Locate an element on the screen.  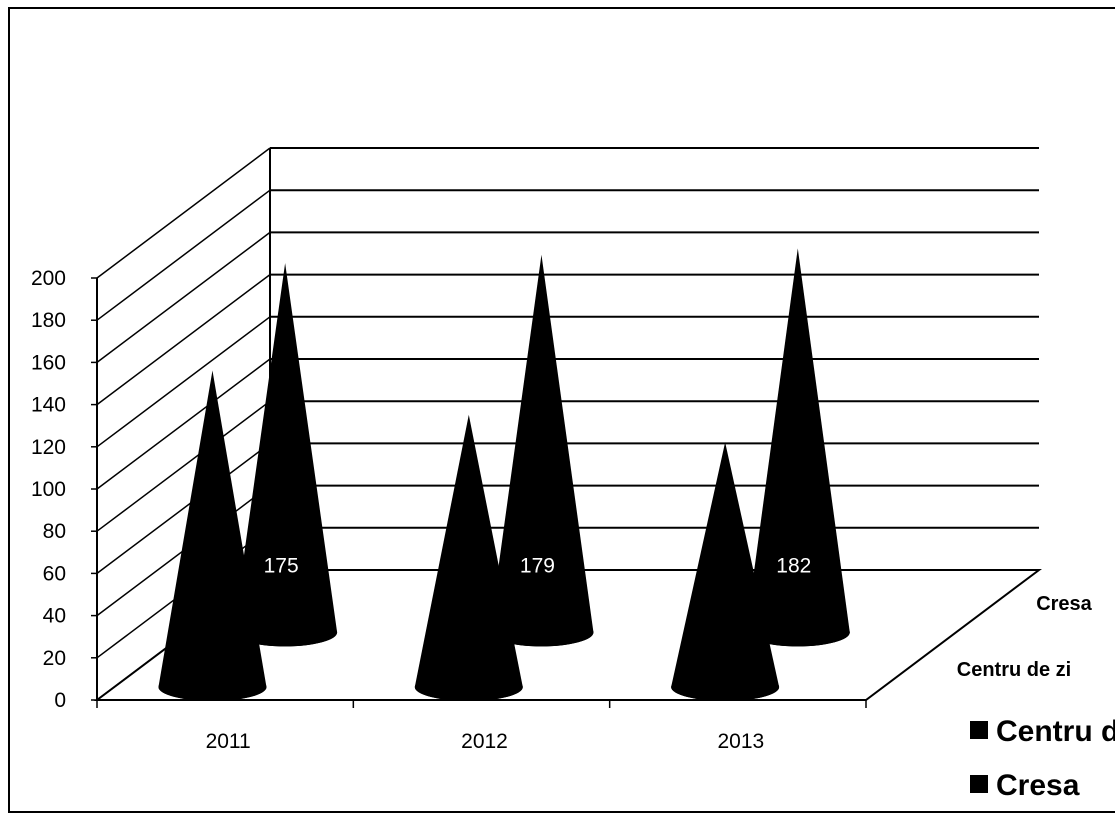
y-tick-label: 200 is located at coordinates (48, 278).